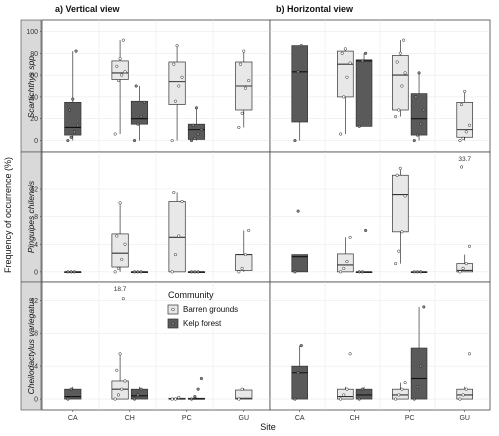 The image size is (499, 436). I want to click on strip-label-0: Scartichthys spp., so click(31, 86).